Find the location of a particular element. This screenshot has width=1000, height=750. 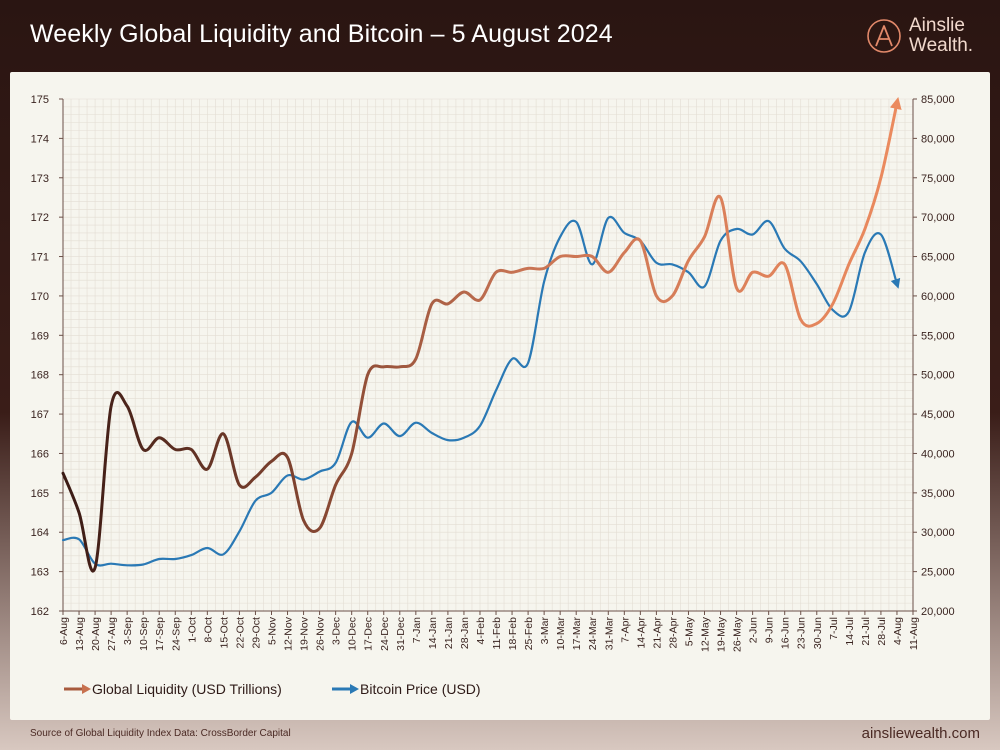

right-tick-label: 45,000 is located at coordinates (938, 415).